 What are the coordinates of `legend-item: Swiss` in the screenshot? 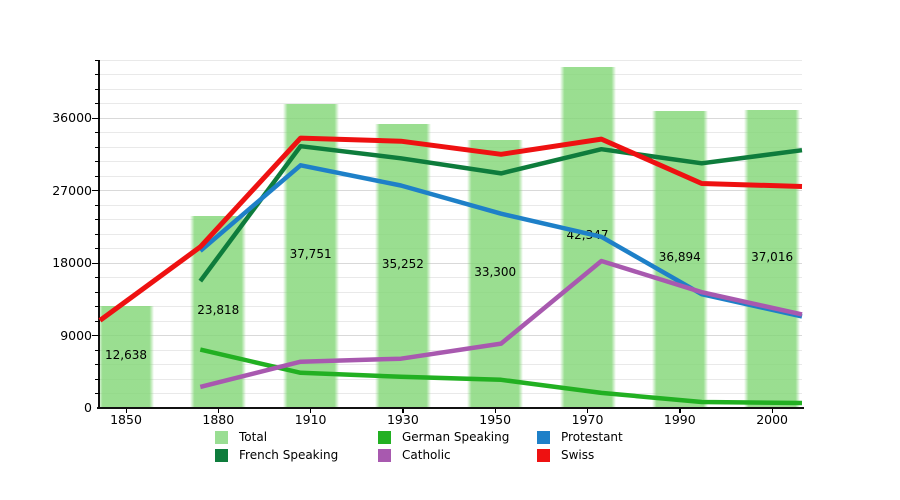 It's located at (565, 455).